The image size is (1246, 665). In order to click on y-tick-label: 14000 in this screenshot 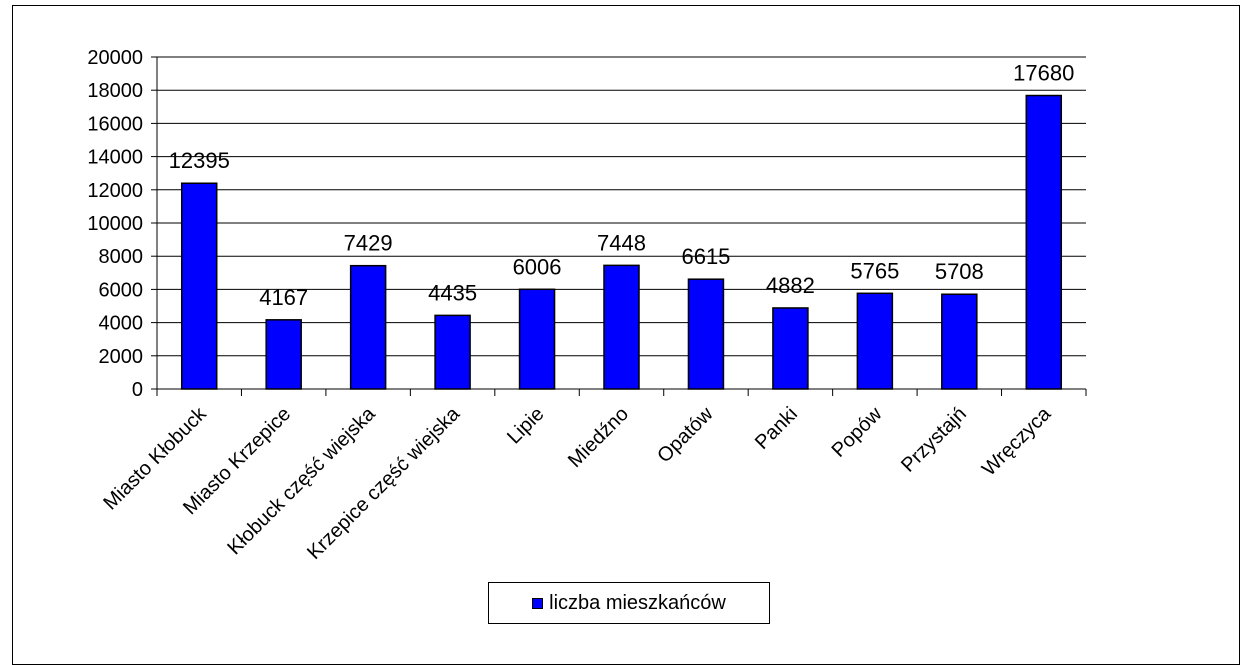, I will do `click(115, 158)`.